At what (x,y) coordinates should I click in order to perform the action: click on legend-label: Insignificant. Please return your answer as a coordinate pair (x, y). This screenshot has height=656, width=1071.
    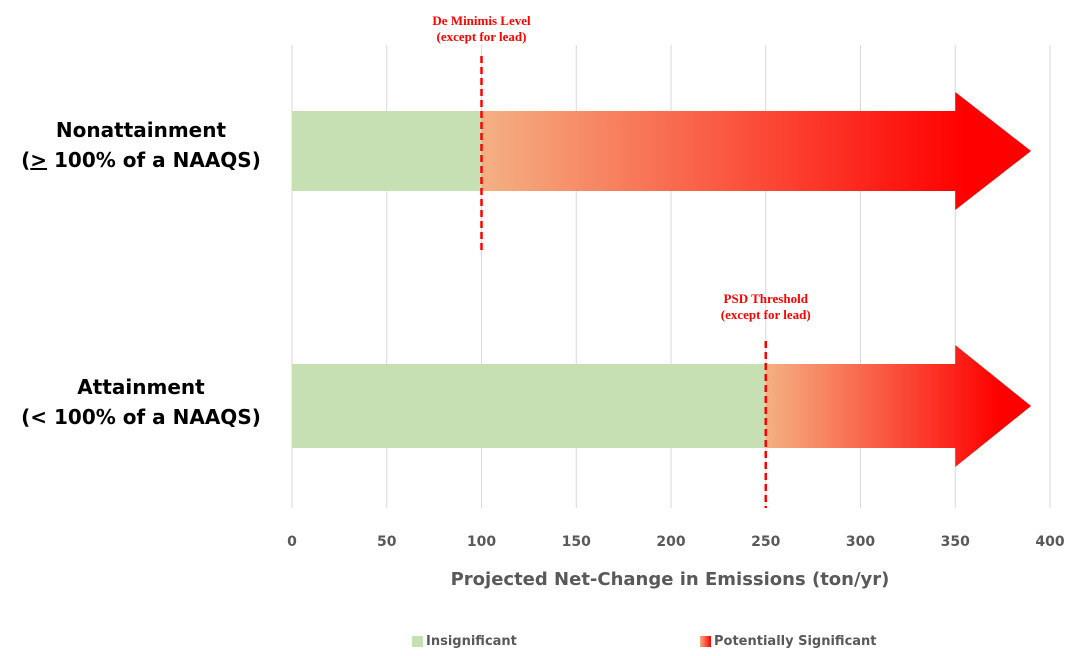
    Looking at the image, I should click on (471, 641).